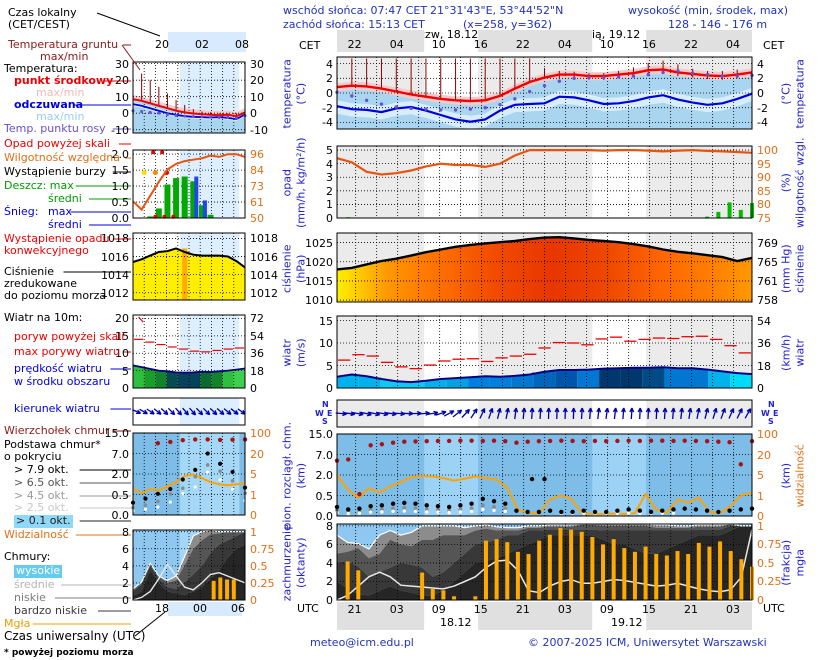 The width and height of the screenshot is (820, 660). I want to click on panel-band, so click(210, 411).